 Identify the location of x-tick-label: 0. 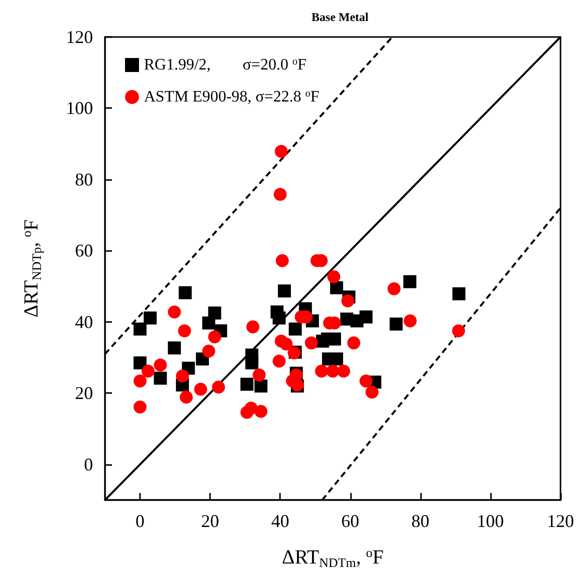
(140, 521).